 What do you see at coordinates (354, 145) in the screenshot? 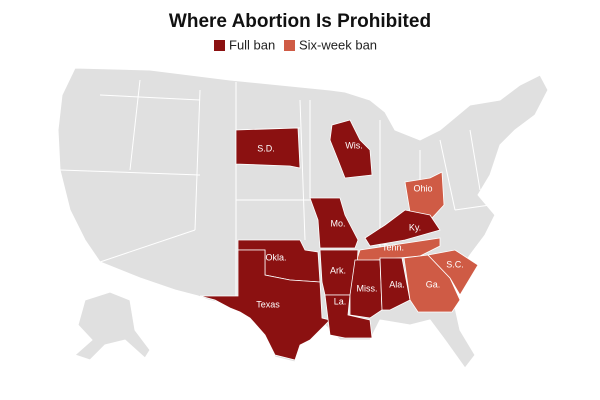
I see `state-label: Wis.` at bounding box center [354, 145].